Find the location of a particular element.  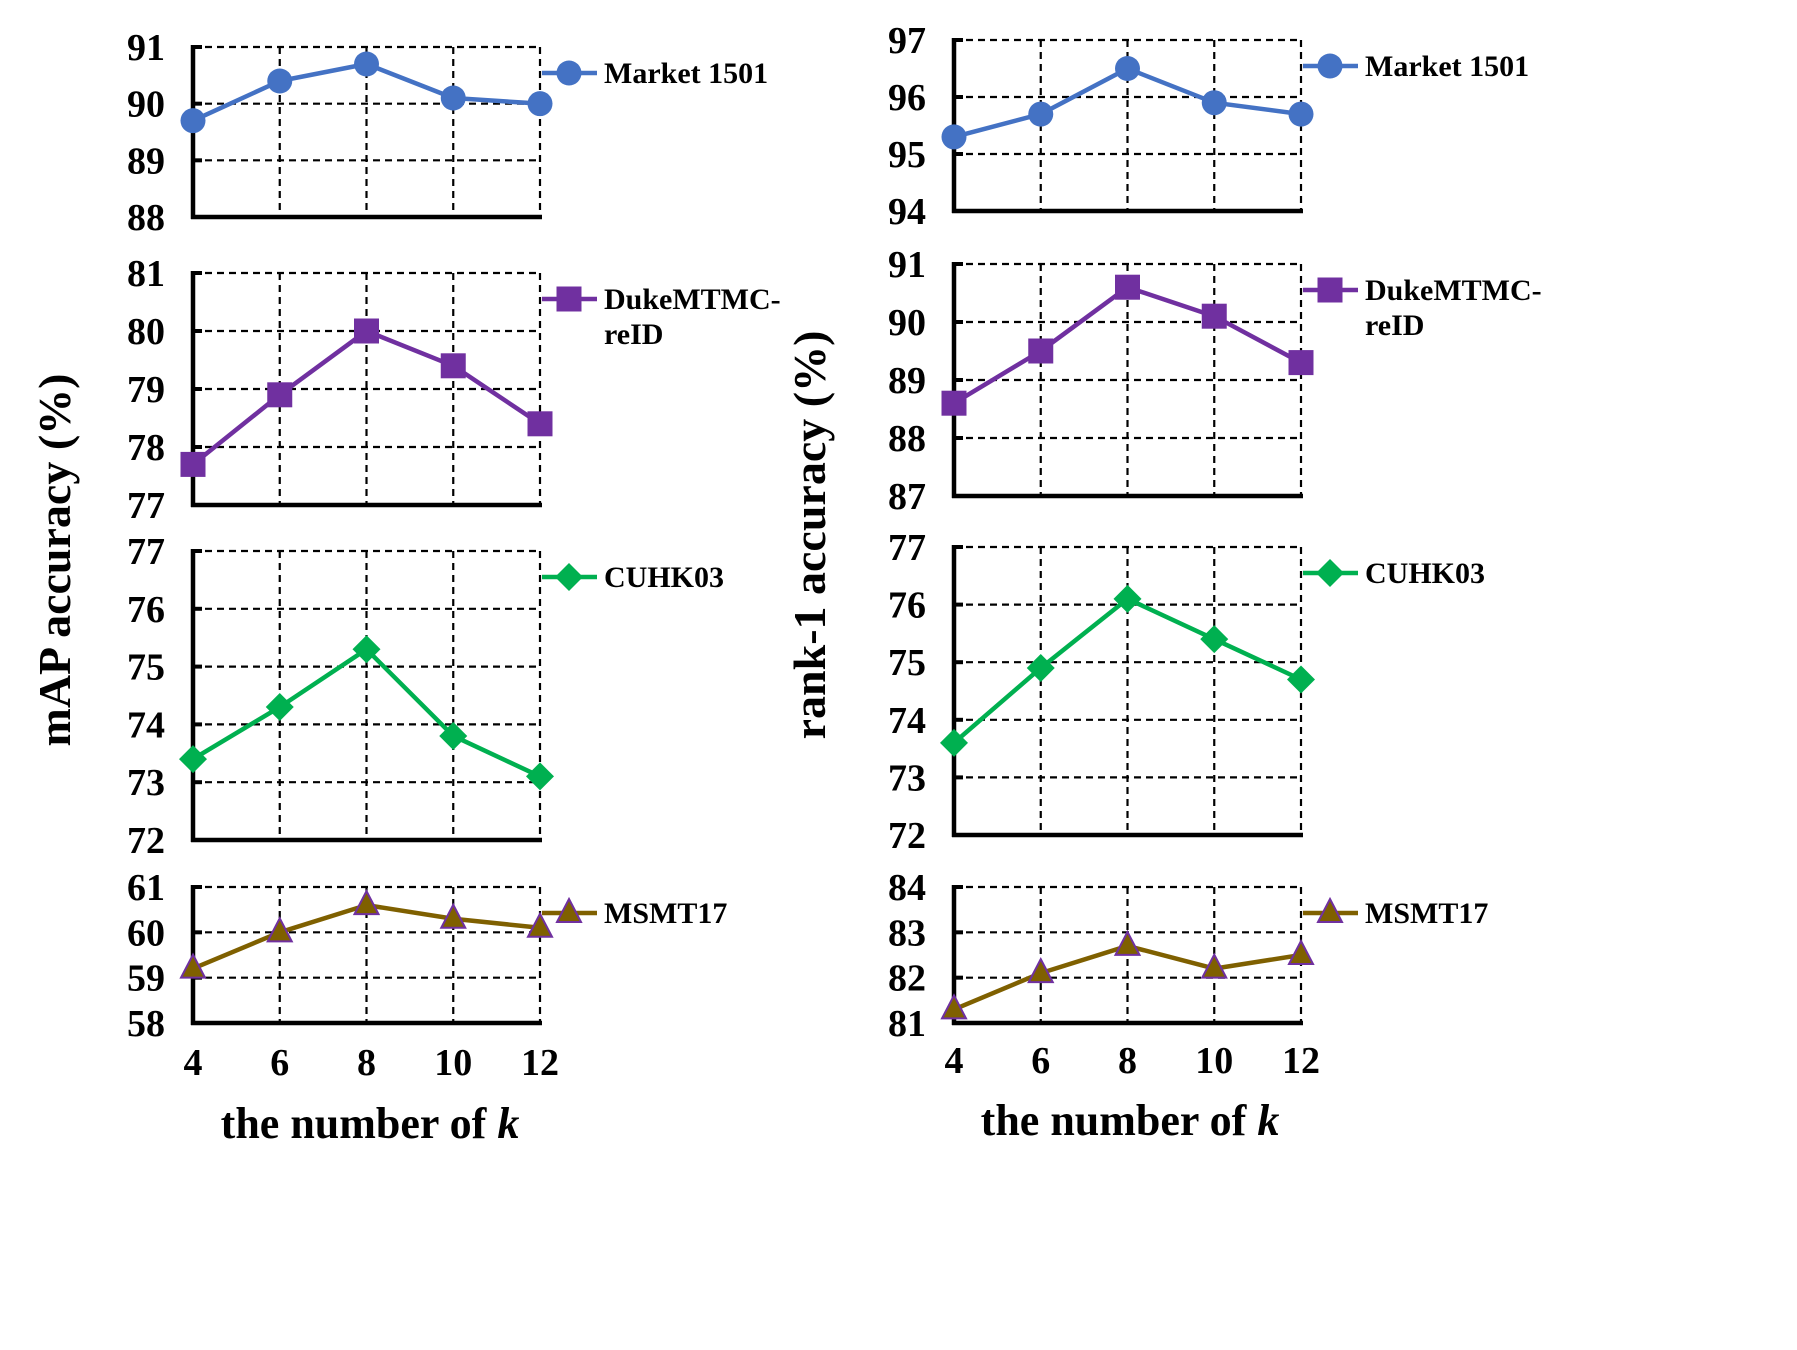

y-tick-label: 59 is located at coordinates (146, 979).